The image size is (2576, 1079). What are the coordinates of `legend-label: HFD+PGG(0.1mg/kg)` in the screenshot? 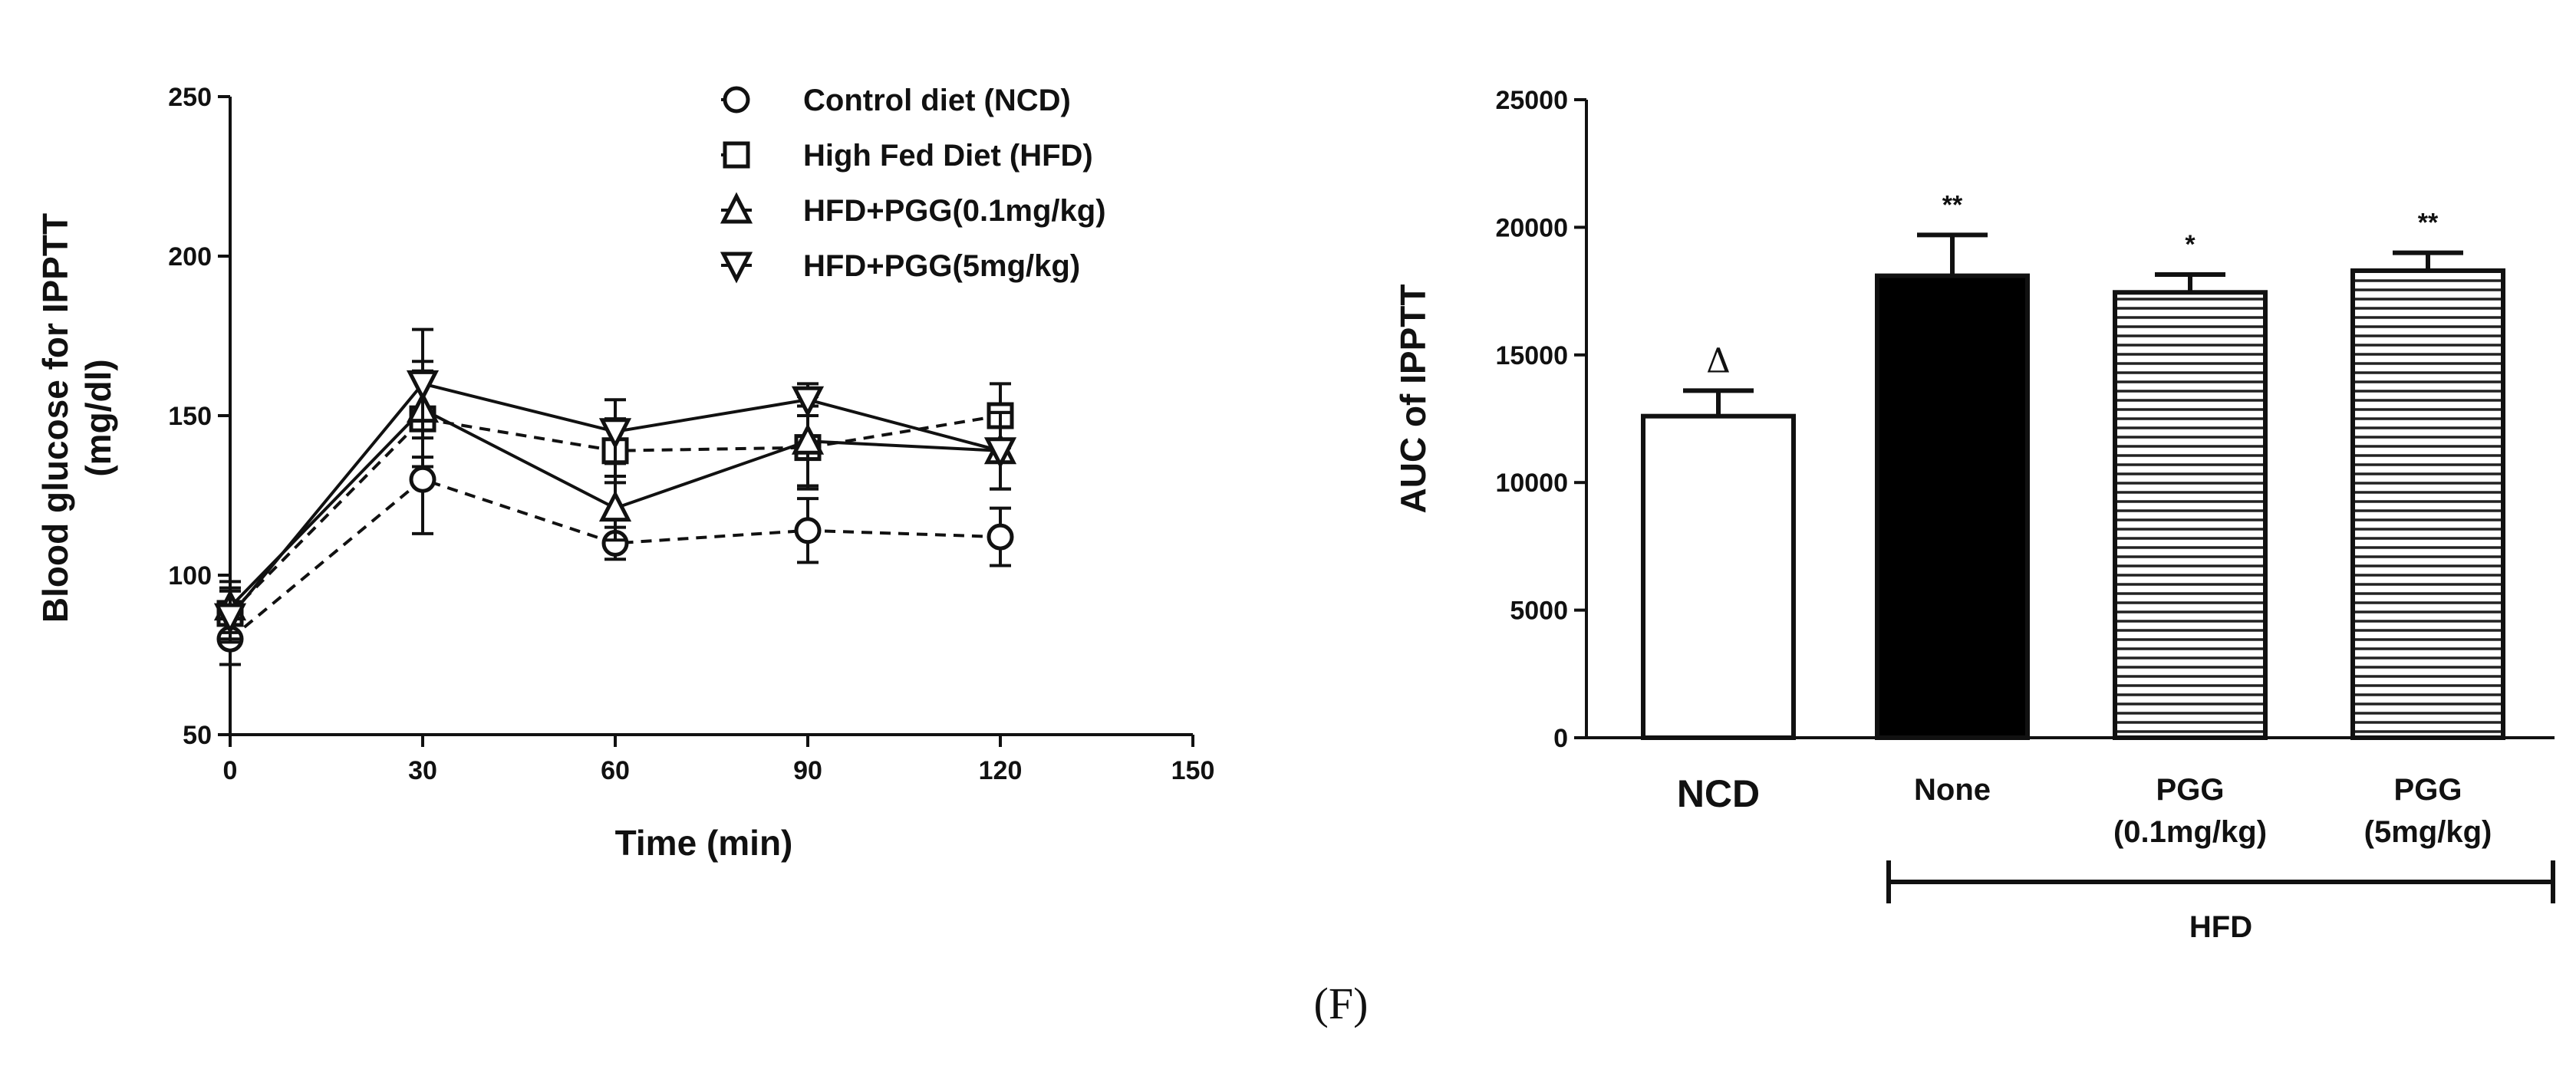 It's located at (954, 211).